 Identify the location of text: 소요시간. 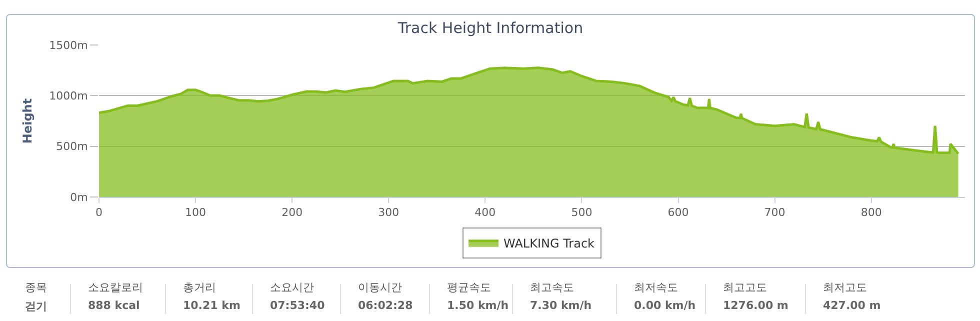
(292, 287).